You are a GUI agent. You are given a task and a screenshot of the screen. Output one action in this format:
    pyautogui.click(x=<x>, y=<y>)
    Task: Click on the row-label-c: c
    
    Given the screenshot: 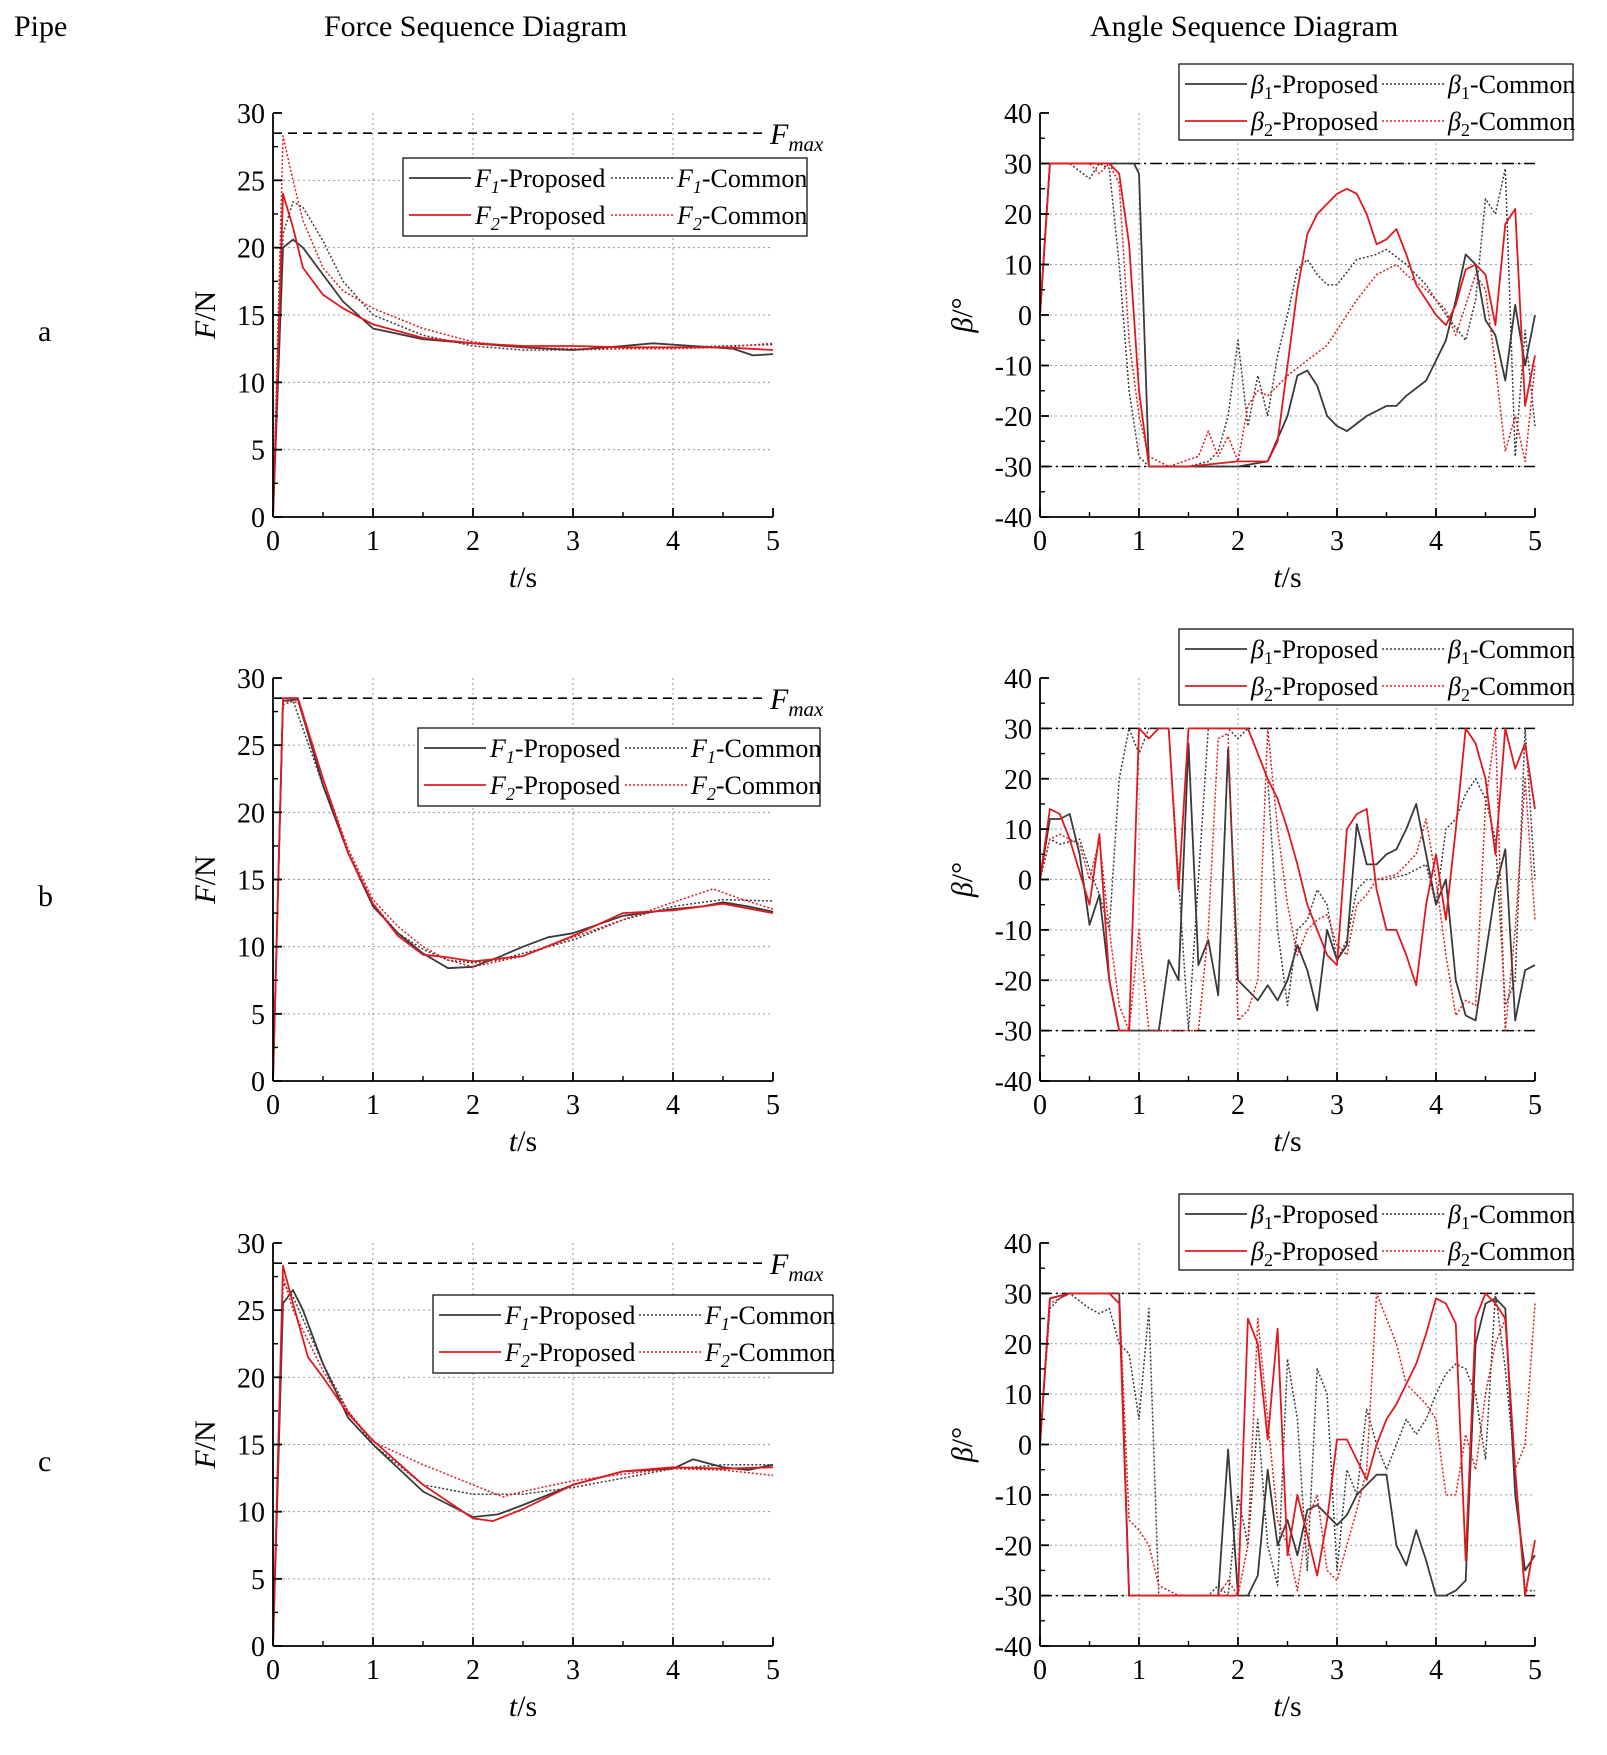 What is the action you would take?
    pyautogui.click(x=45, y=1461)
    